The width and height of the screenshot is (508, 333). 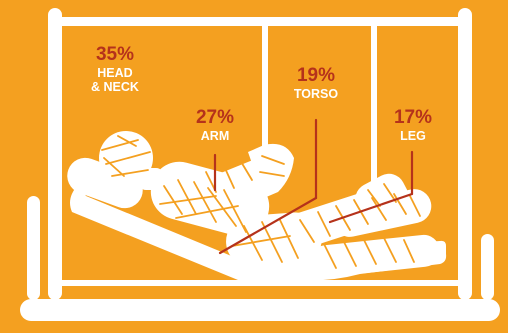 I want to click on injury-part: TORSO, so click(x=316, y=94).